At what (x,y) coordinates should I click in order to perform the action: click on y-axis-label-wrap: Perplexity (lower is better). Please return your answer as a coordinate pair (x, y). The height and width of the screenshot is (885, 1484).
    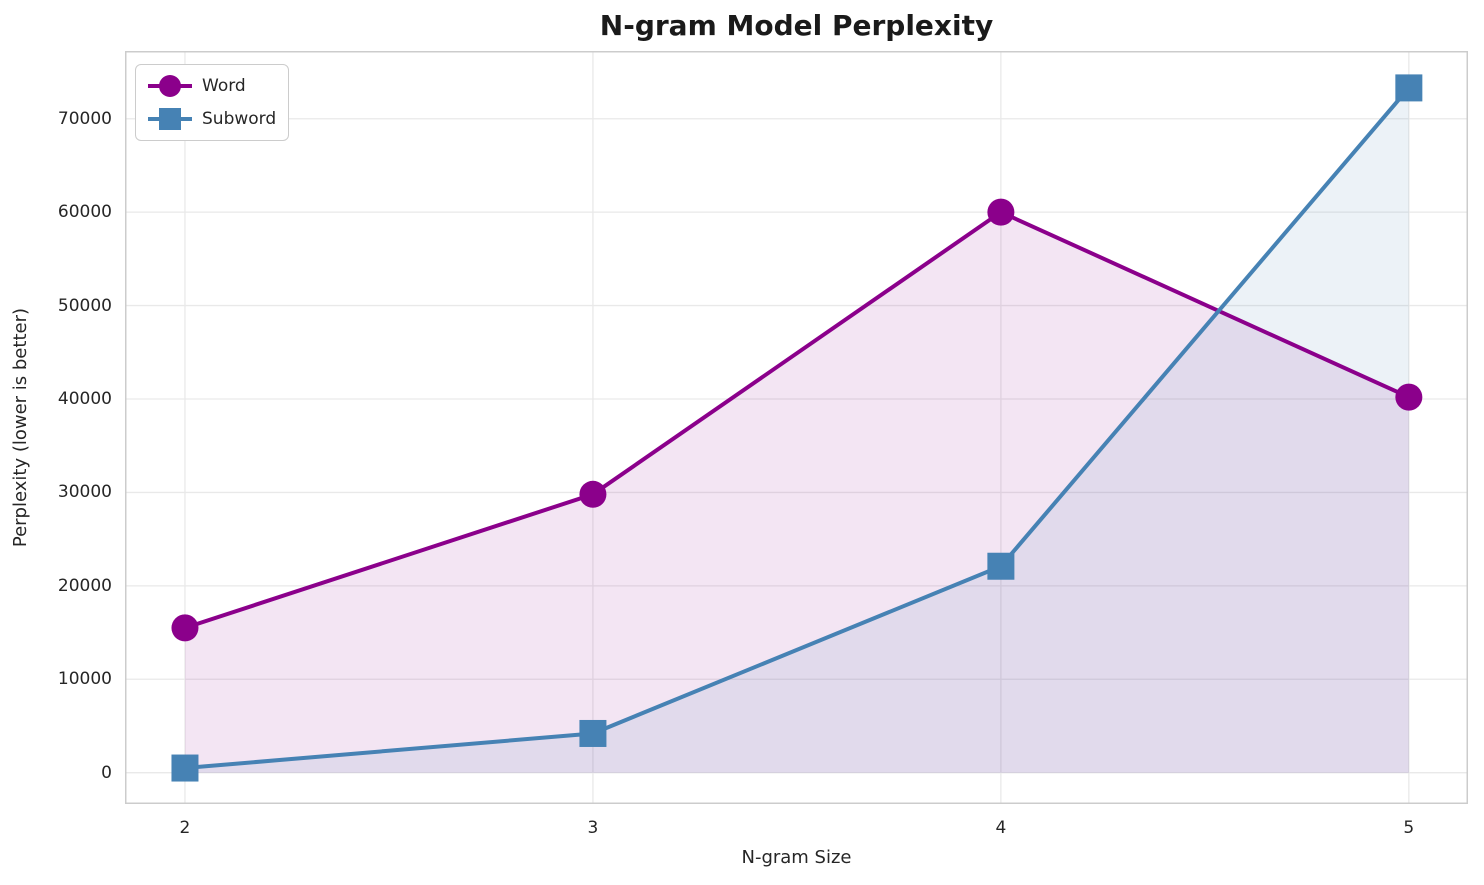
    Looking at the image, I should click on (20, 427).